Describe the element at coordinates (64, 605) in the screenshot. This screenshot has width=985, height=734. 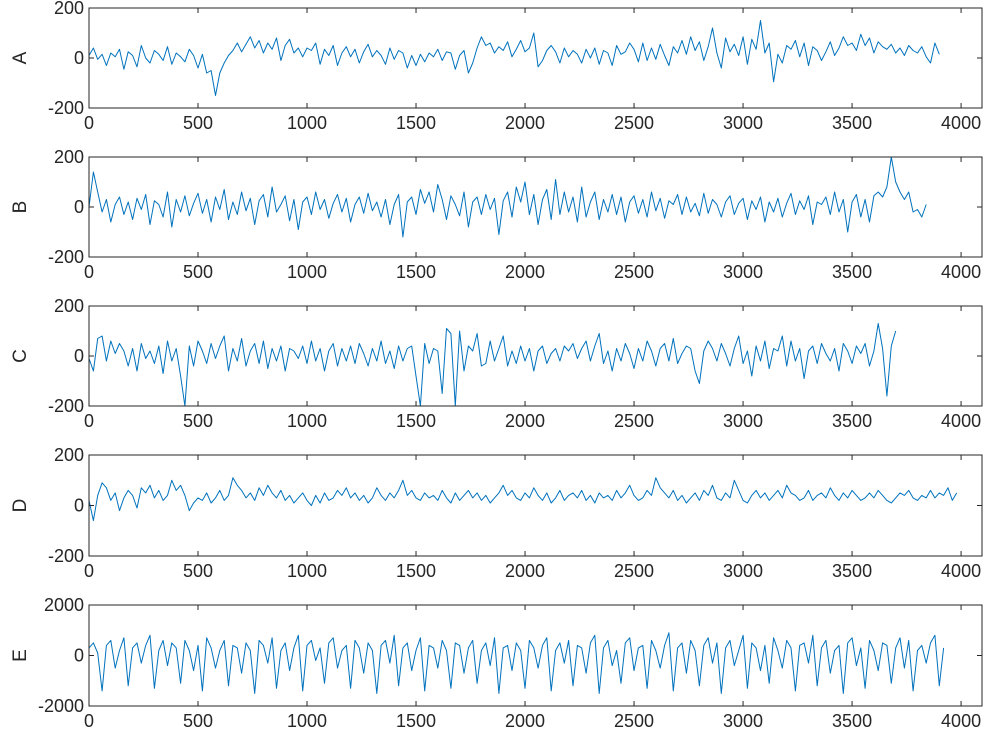
I see `y-tick-label: 2000` at that location.